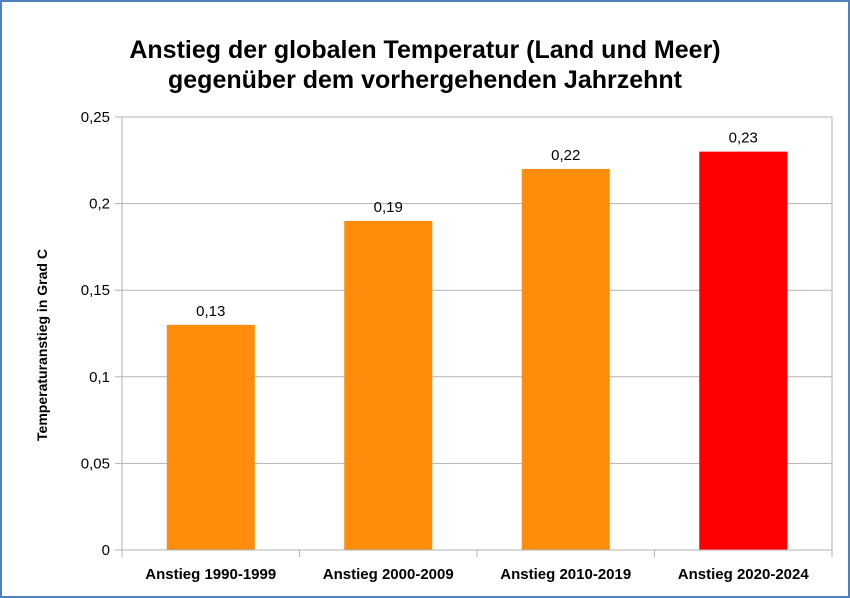 The width and height of the screenshot is (850, 598). I want to click on y-tick-label: 0,2, so click(99, 204).